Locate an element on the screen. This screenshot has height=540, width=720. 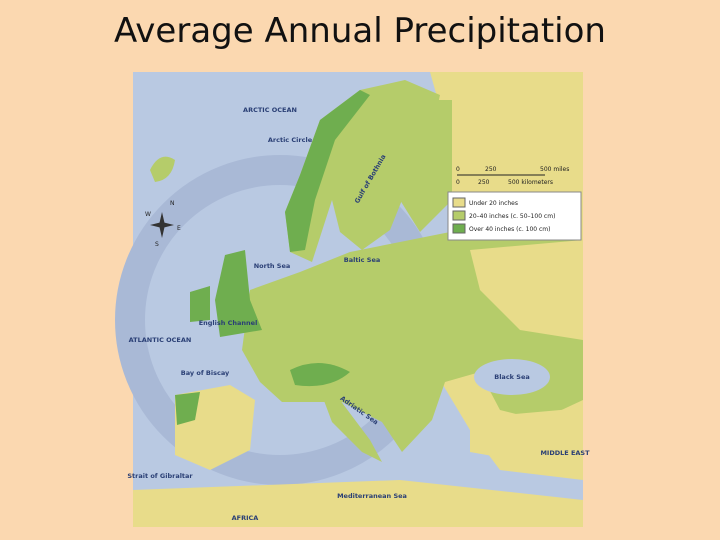
compass-label: W is located at coordinates (148, 214).